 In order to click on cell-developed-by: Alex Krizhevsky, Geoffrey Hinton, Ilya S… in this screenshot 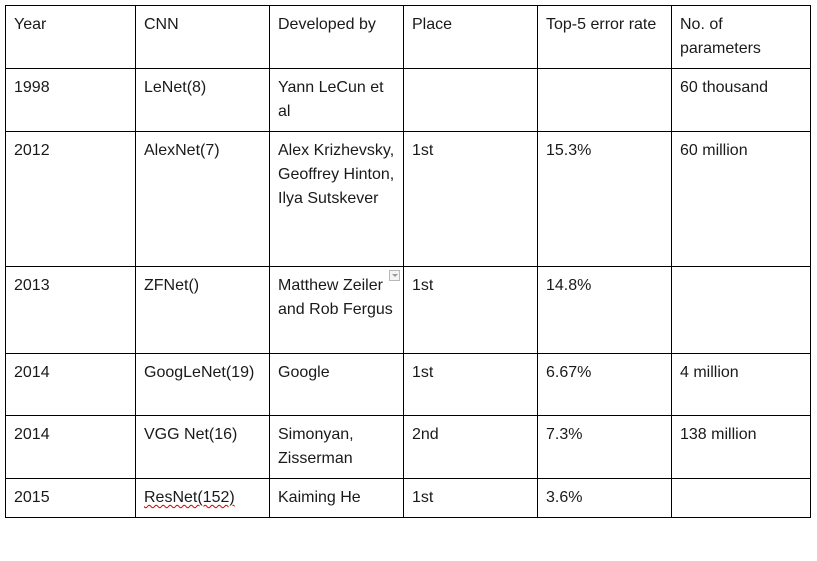, I will do `click(336, 199)`.